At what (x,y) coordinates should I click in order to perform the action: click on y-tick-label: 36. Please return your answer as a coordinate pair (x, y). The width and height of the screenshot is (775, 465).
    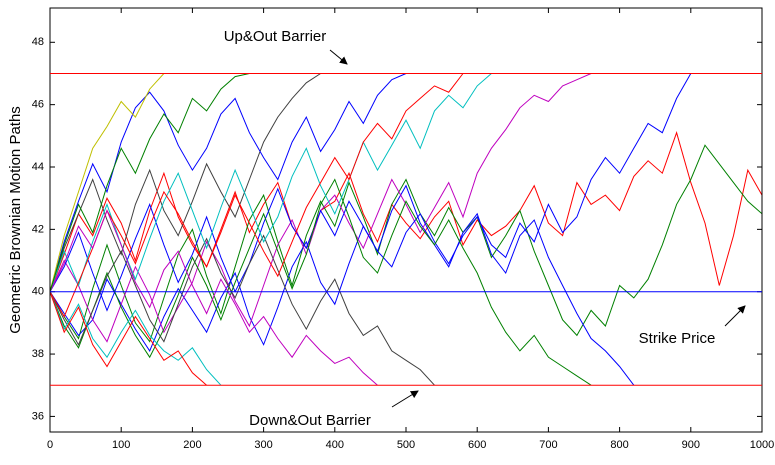
    Looking at the image, I should click on (38, 416).